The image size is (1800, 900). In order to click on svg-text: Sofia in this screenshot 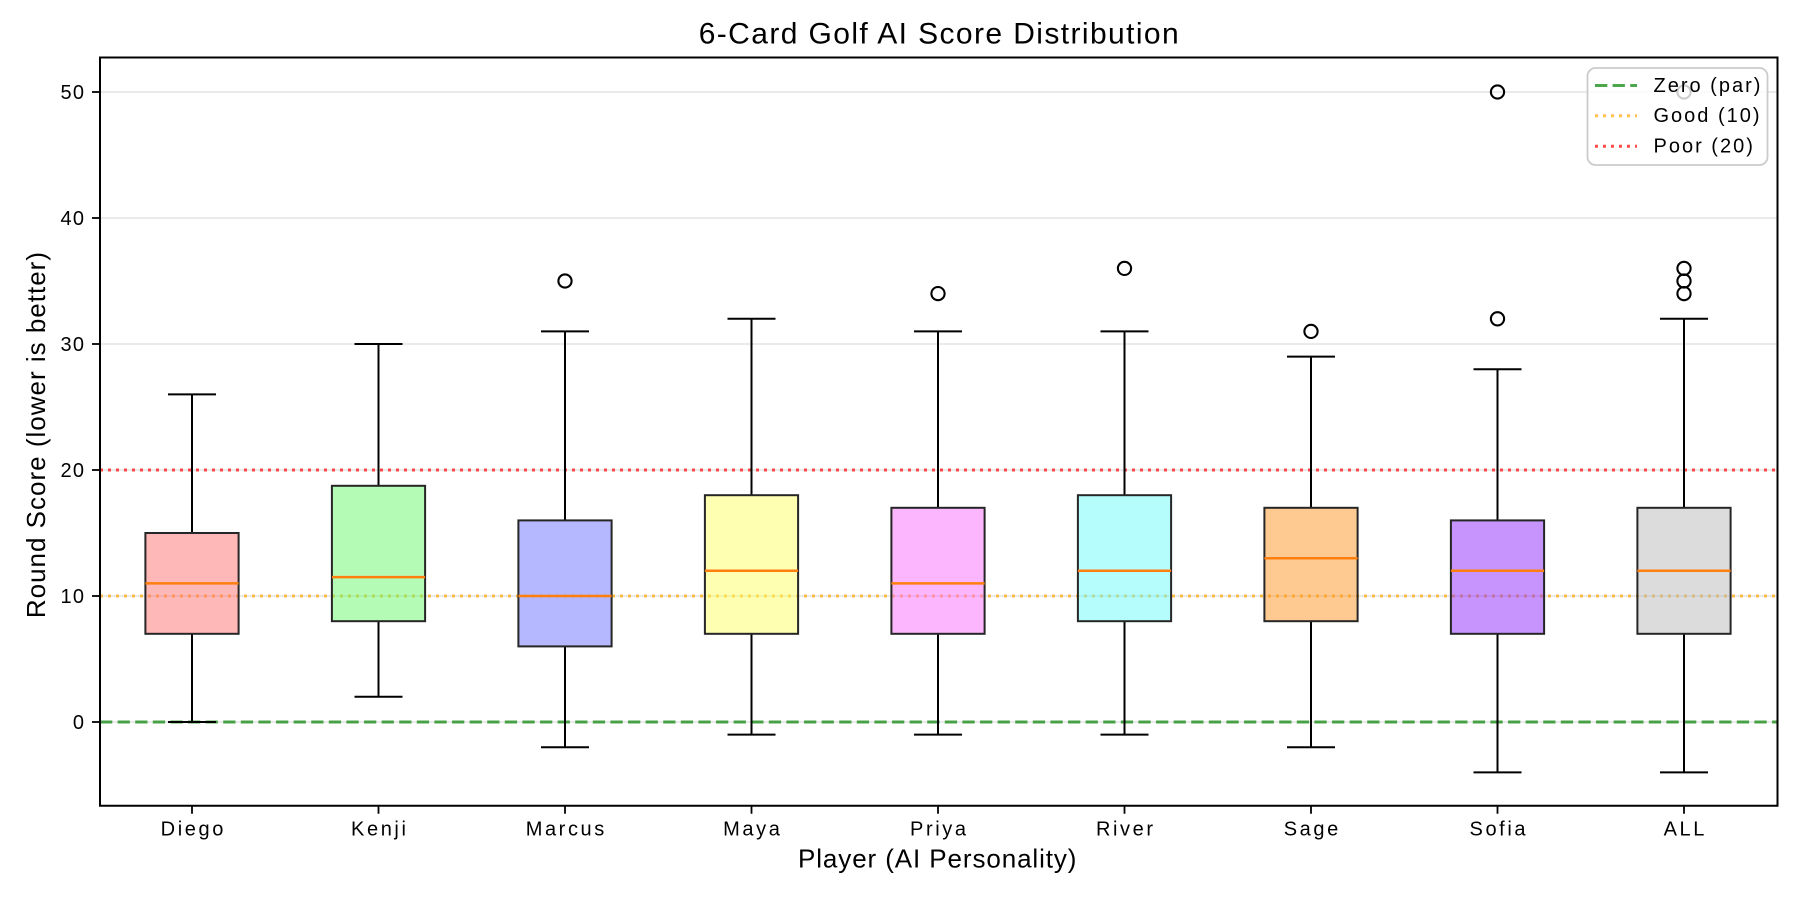, I will do `click(1499, 830)`.